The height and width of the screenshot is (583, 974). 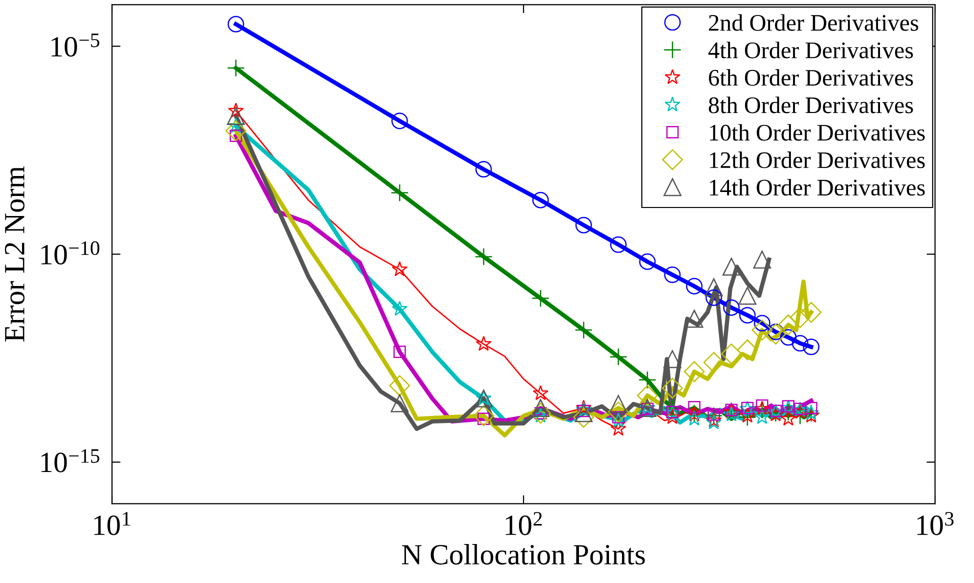 I want to click on legend-label: 14th Order Derivatives, so click(x=817, y=187).